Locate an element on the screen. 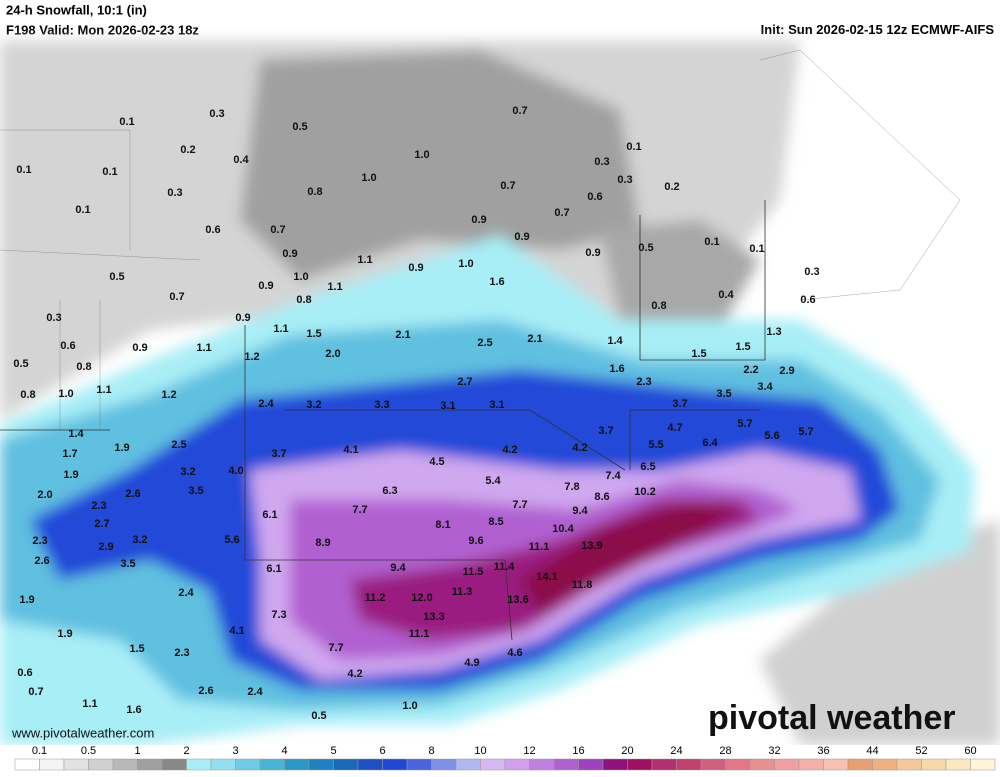  colorbar-label: 16 is located at coordinates (578, 751).